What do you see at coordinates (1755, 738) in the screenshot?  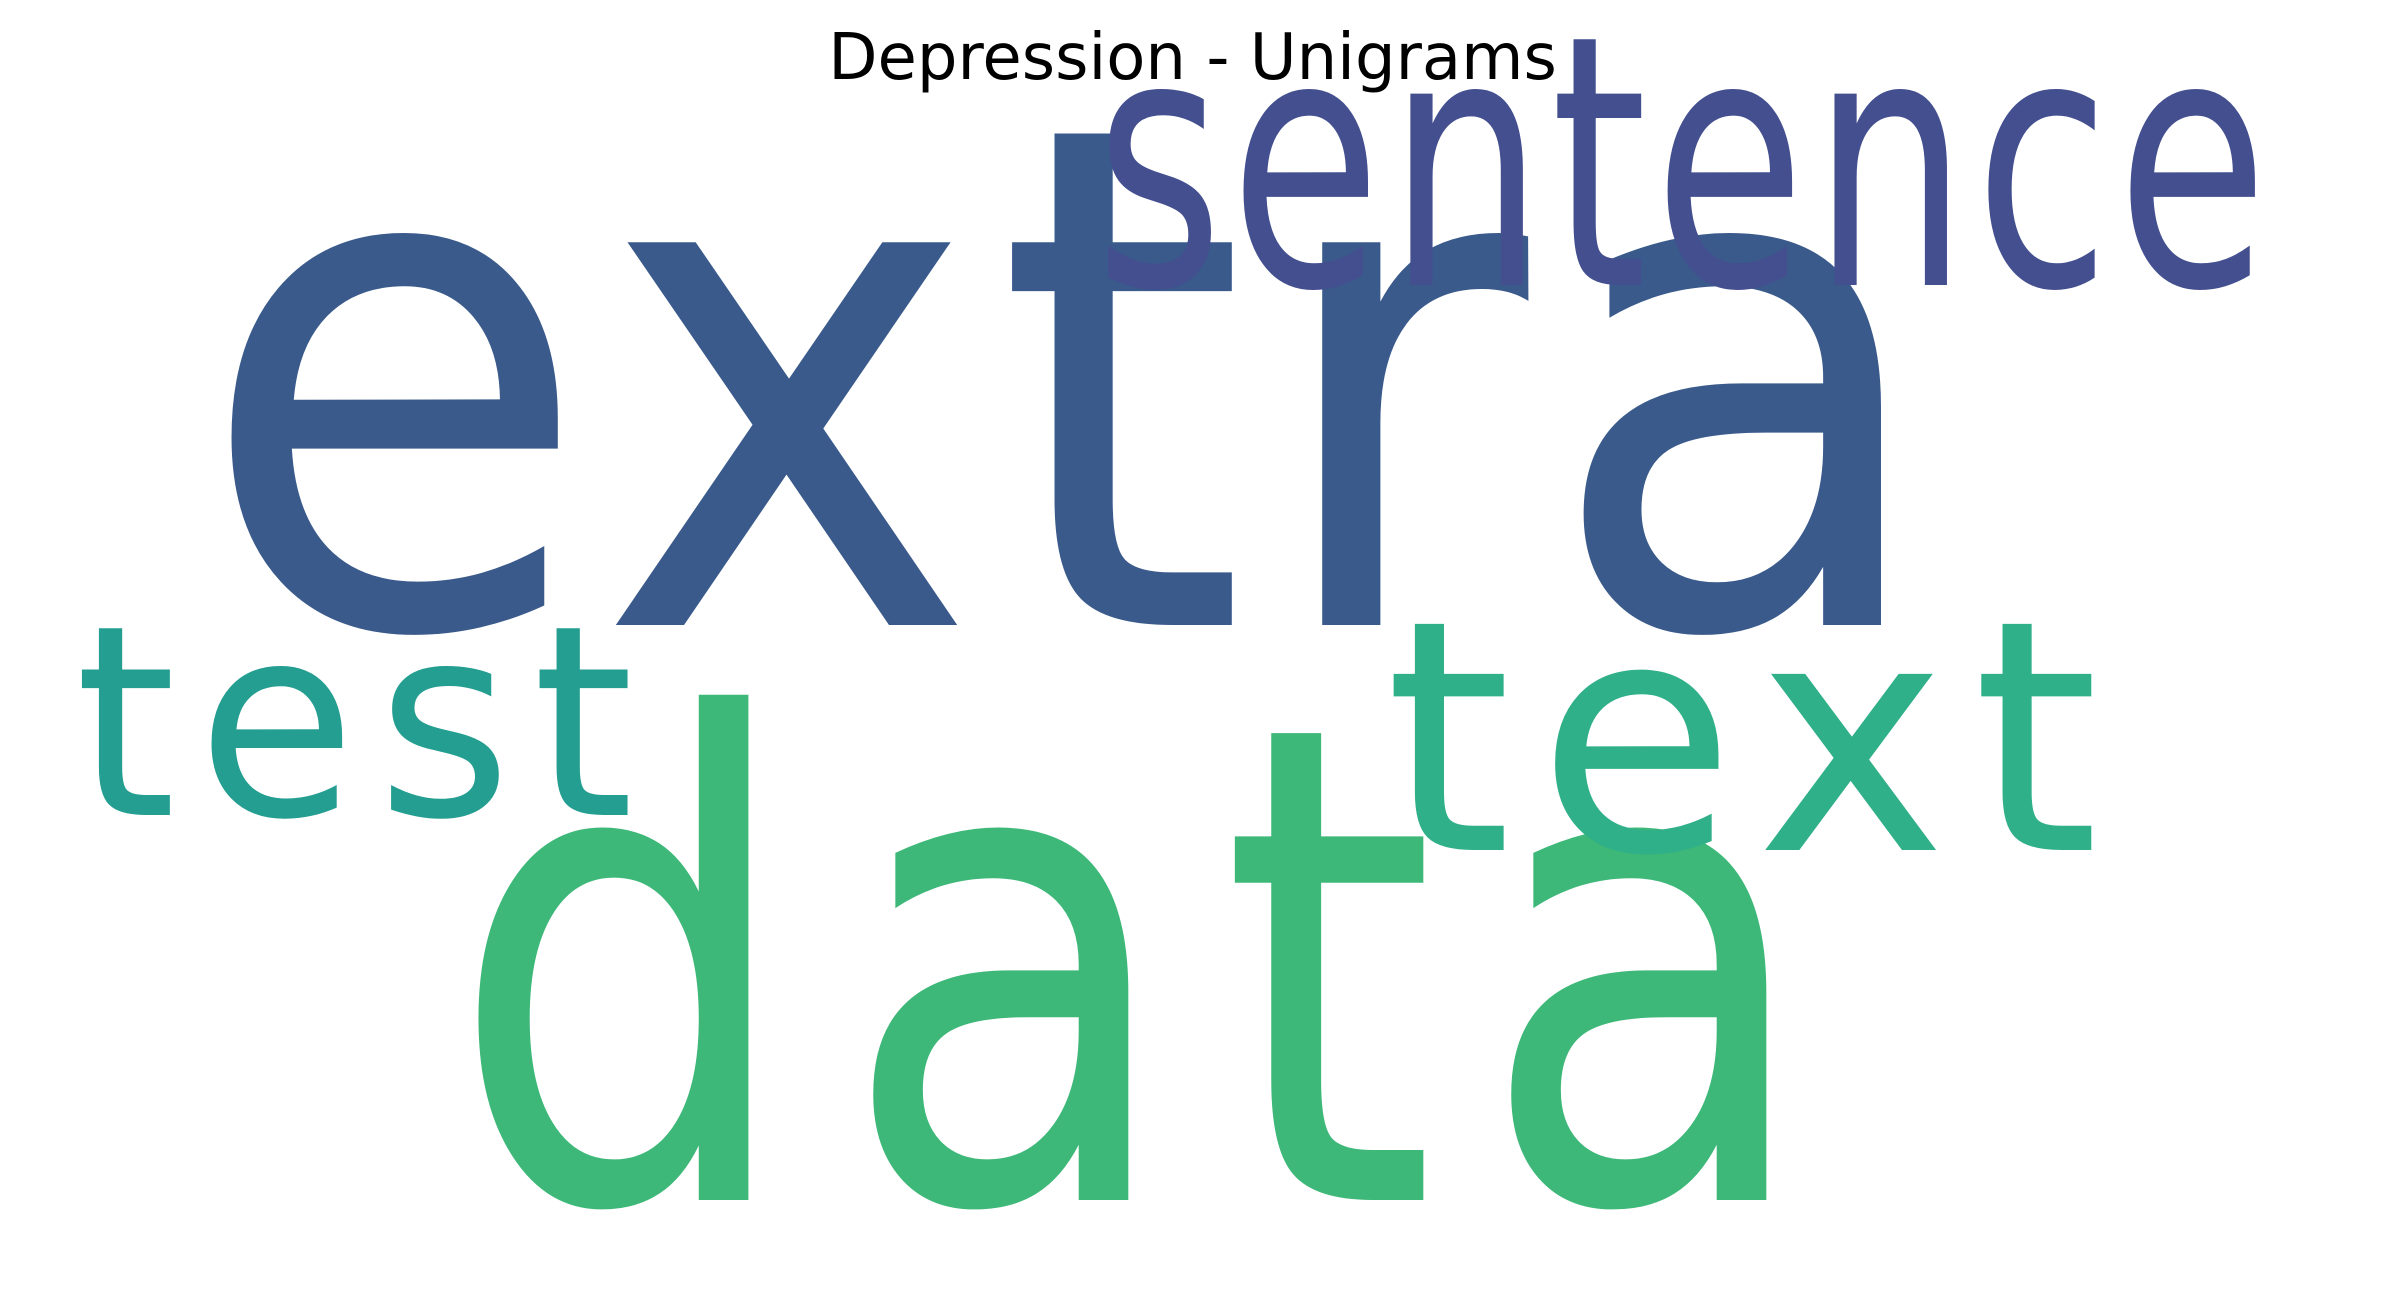 I see `word-text: text` at bounding box center [1755, 738].